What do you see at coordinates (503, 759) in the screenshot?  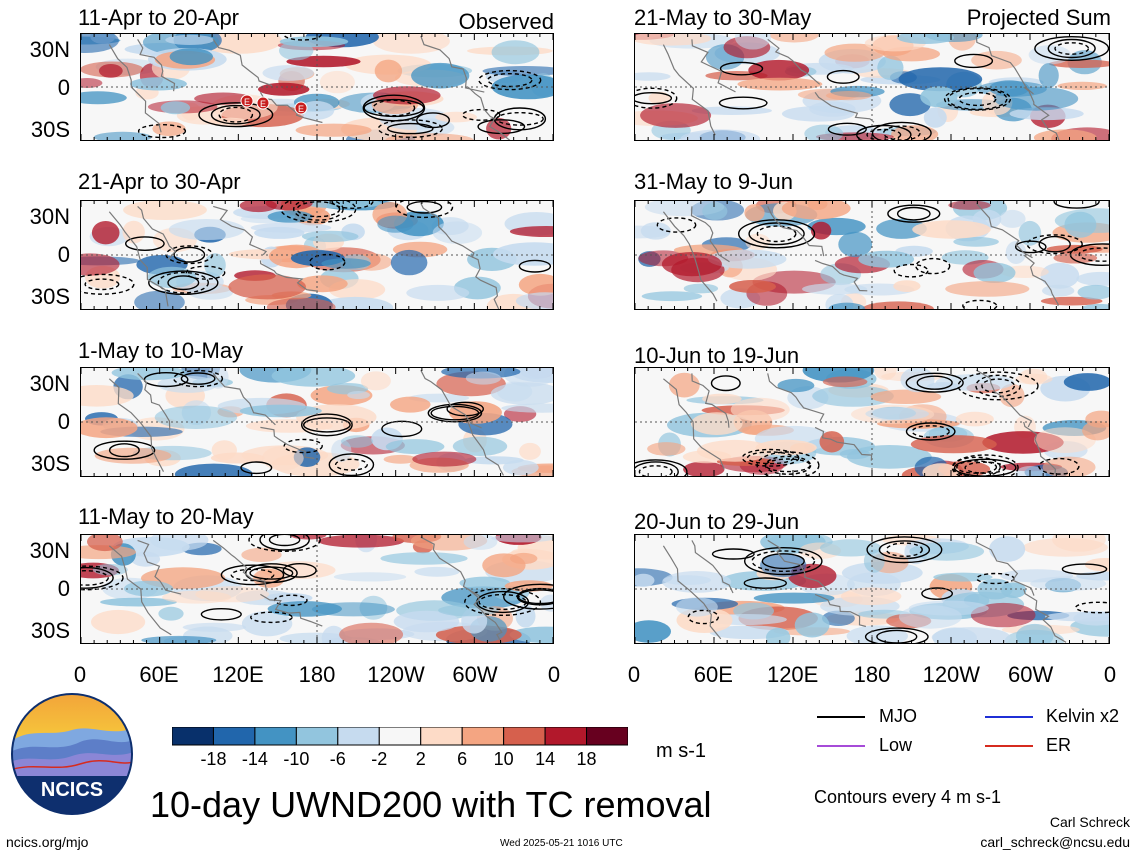 I see `colorbar-tick-label: 10` at bounding box center [503, 759].